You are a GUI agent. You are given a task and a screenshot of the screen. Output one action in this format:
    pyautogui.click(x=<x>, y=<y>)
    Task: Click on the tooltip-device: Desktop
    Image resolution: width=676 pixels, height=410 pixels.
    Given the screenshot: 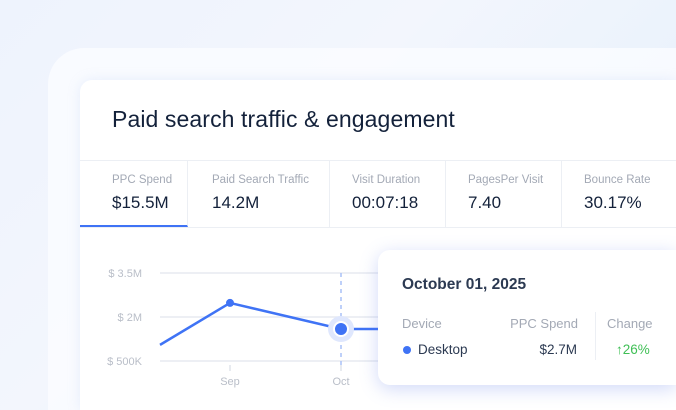 What is the action you would take?
    pyautogui.click(x=443, y=349)
    